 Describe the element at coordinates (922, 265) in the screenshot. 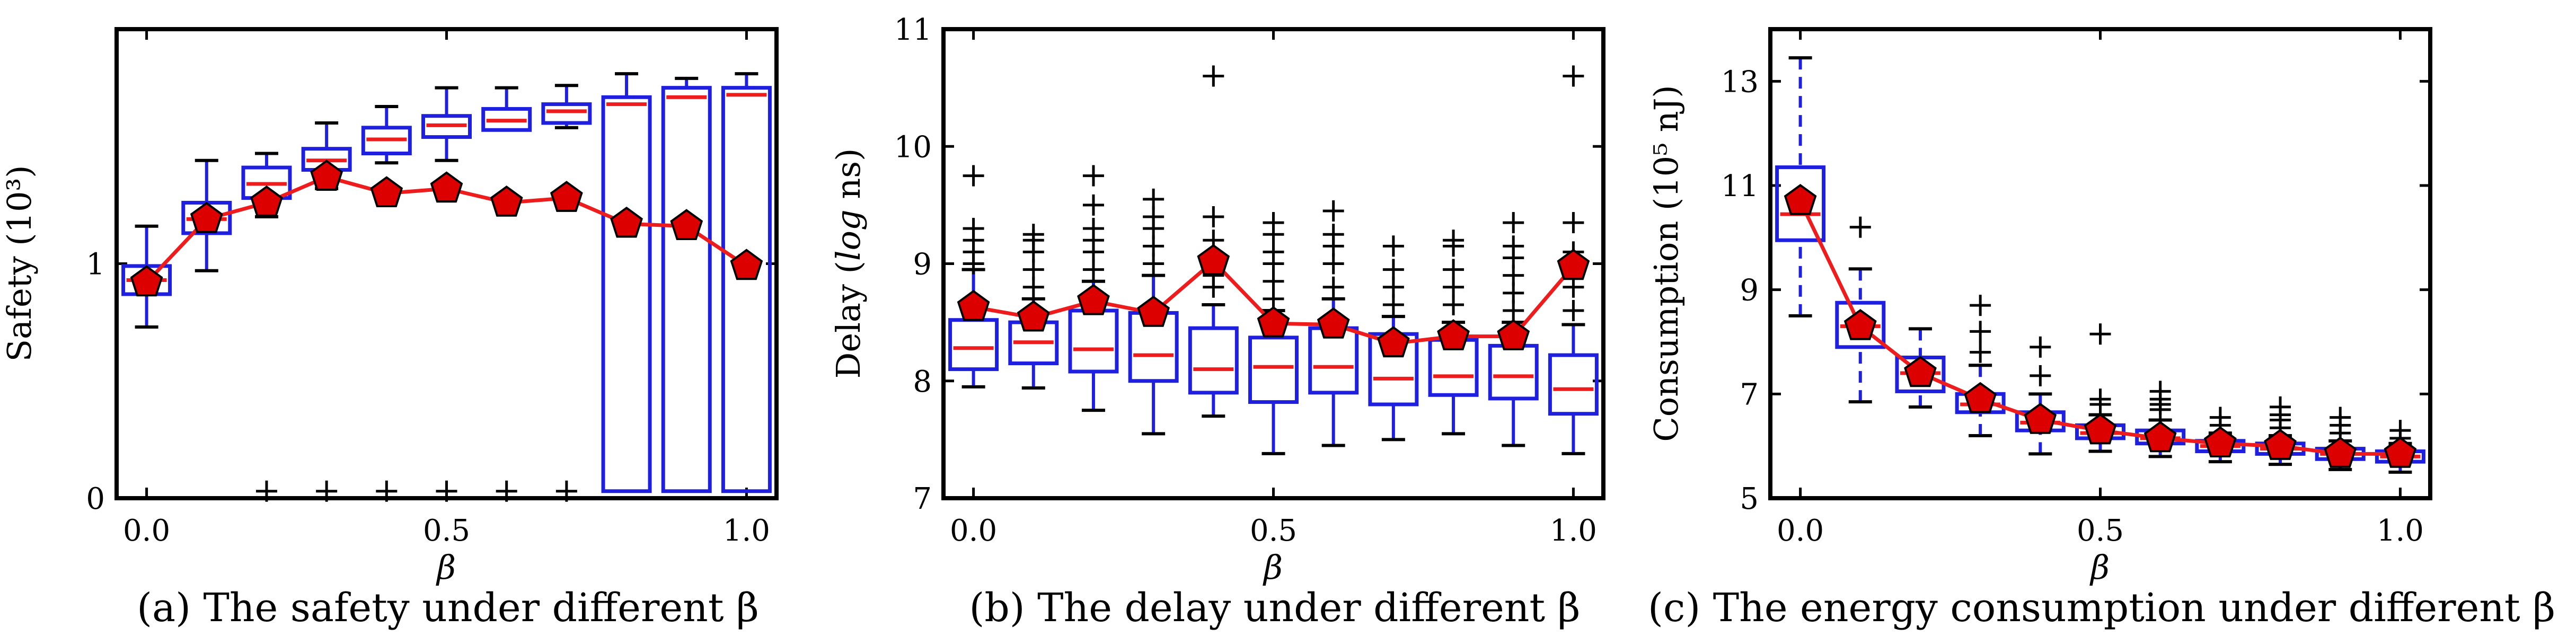

I see `y-tick-label: 9` at that location.